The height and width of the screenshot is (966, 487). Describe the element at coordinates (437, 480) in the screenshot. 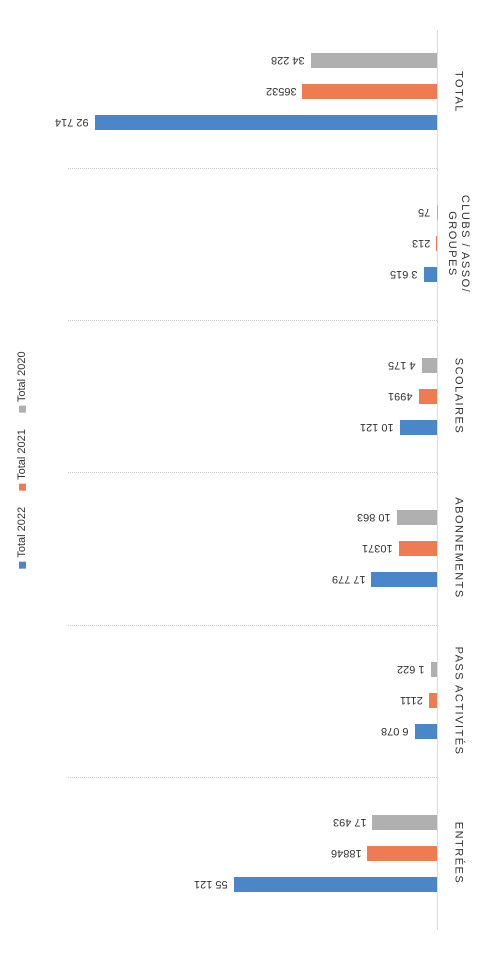

I see `baseline` at that location.